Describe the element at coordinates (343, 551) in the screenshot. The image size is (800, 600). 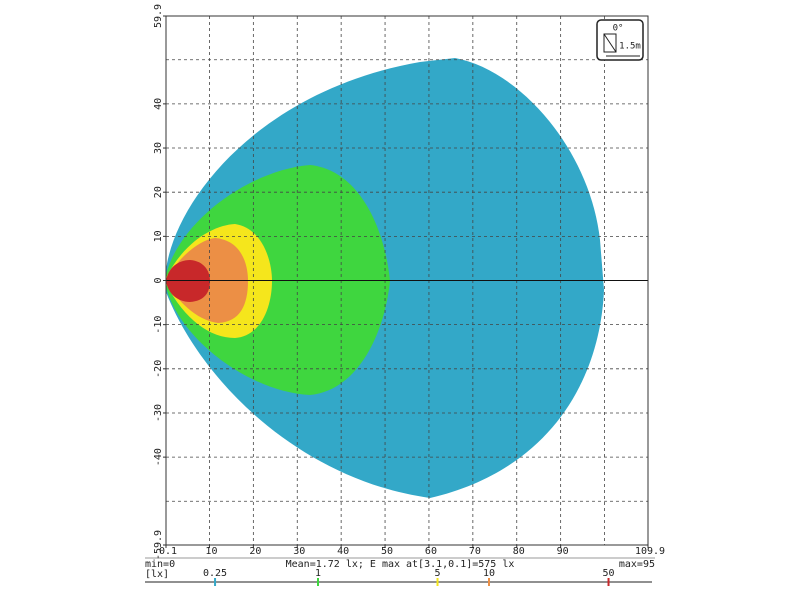
I see `x-tick-label: 40` at that location.